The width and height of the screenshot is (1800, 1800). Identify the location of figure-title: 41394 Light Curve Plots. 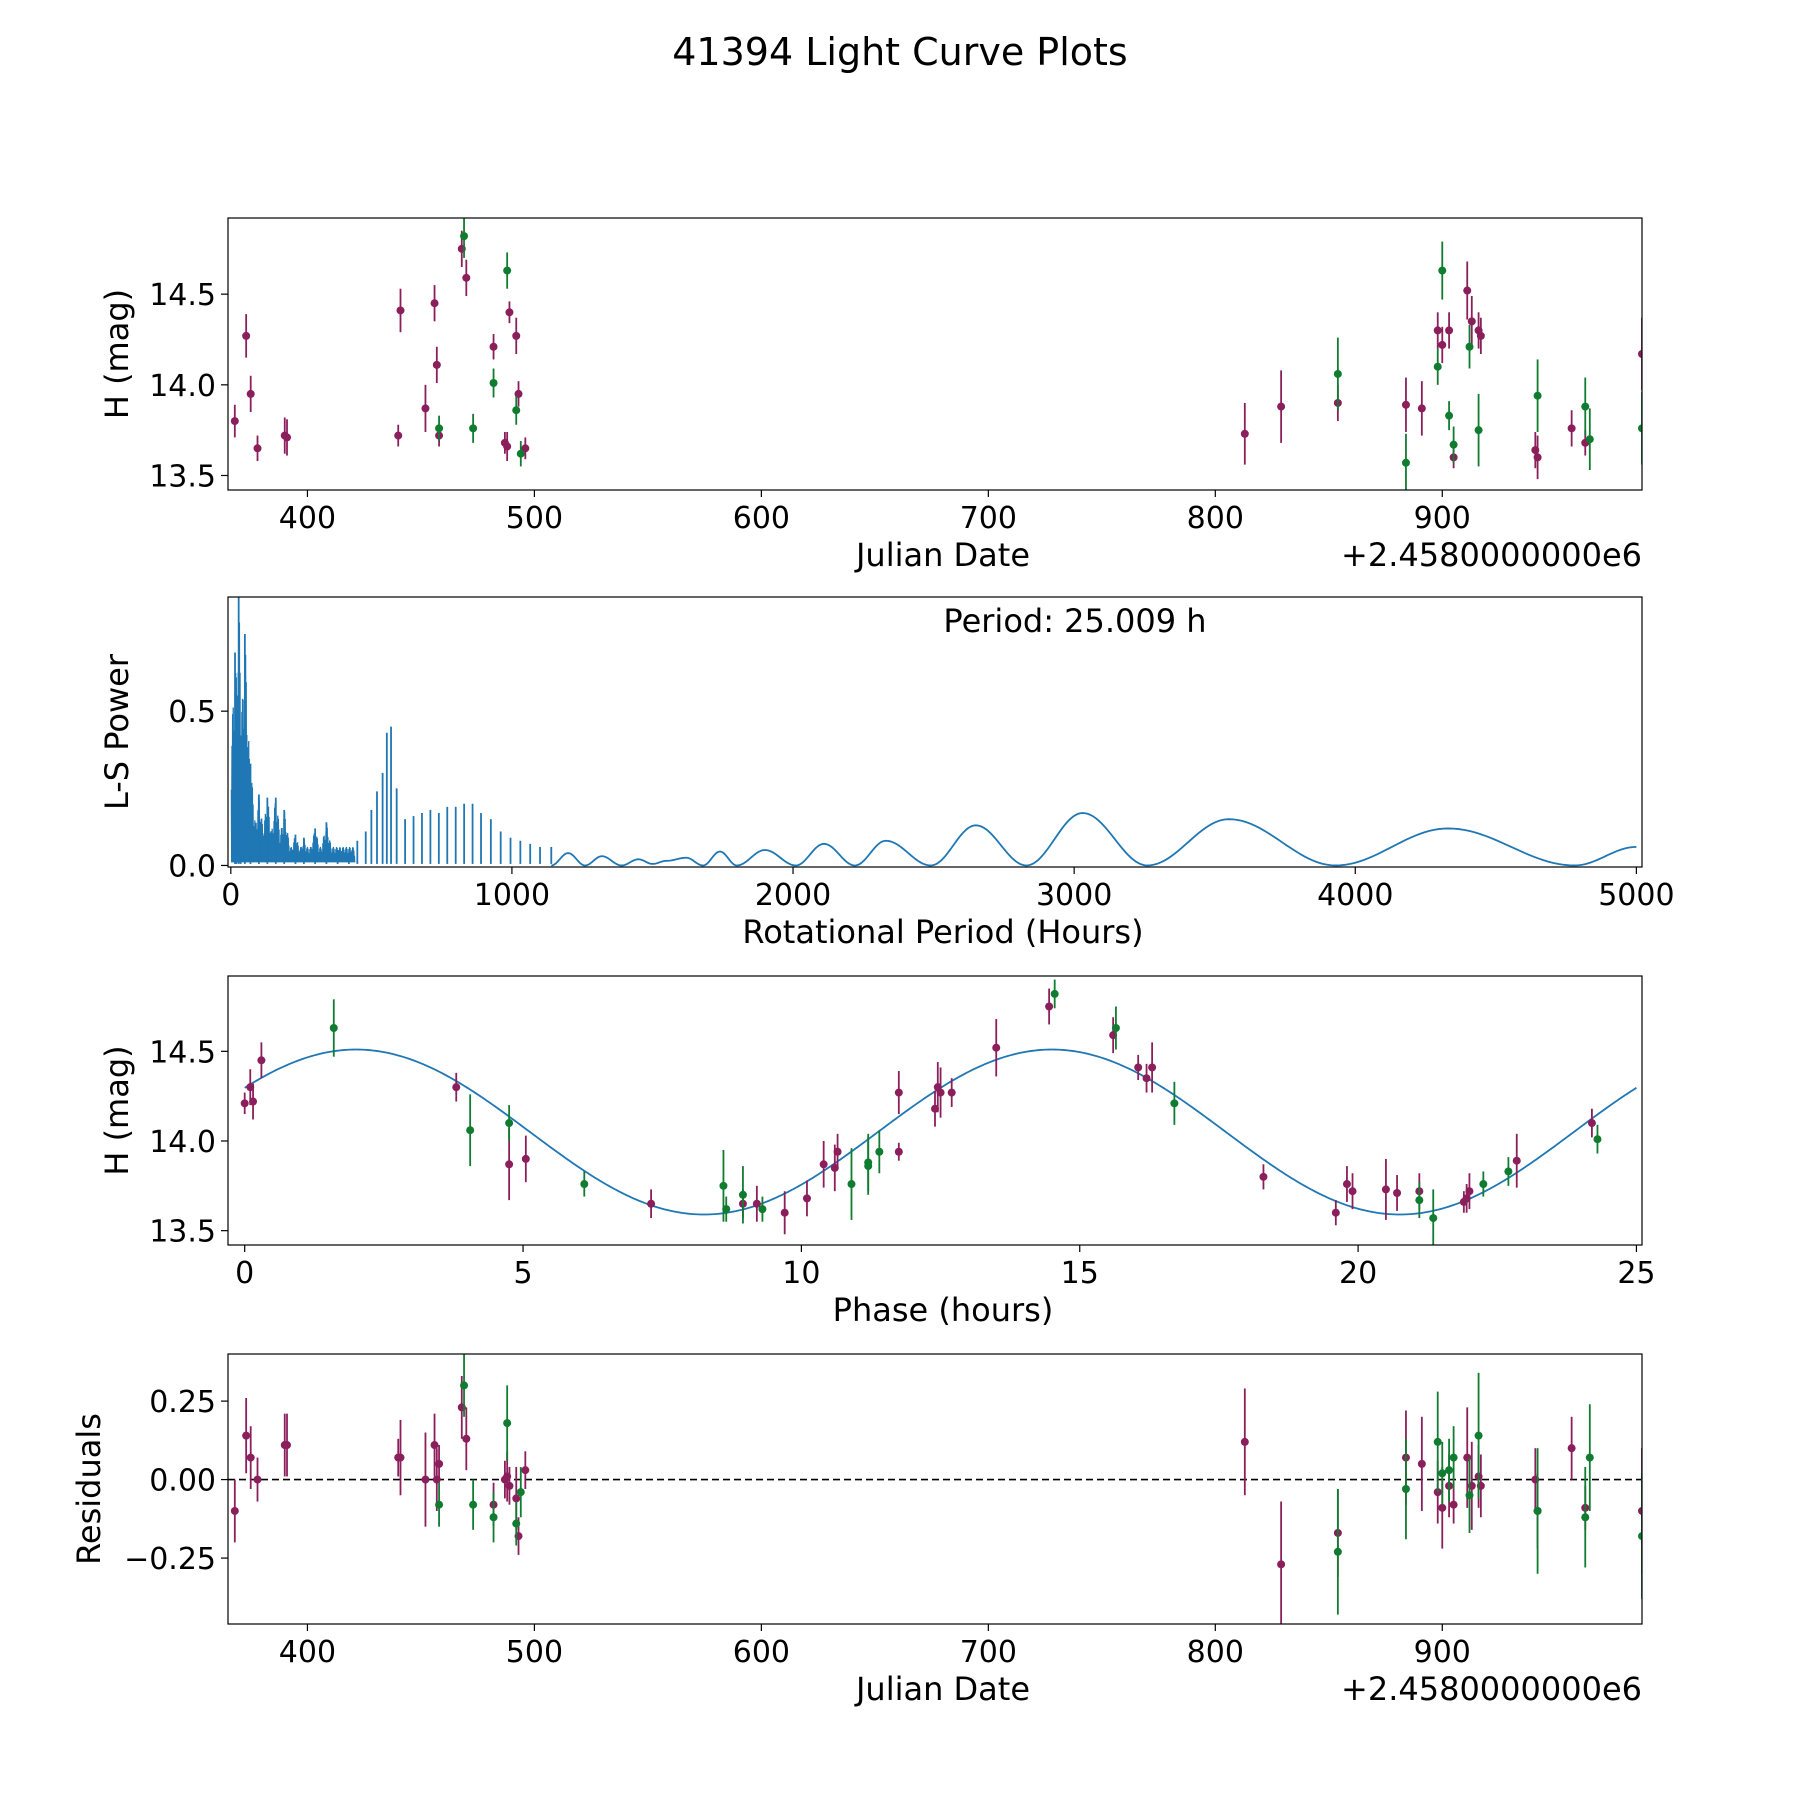
(899, 52).